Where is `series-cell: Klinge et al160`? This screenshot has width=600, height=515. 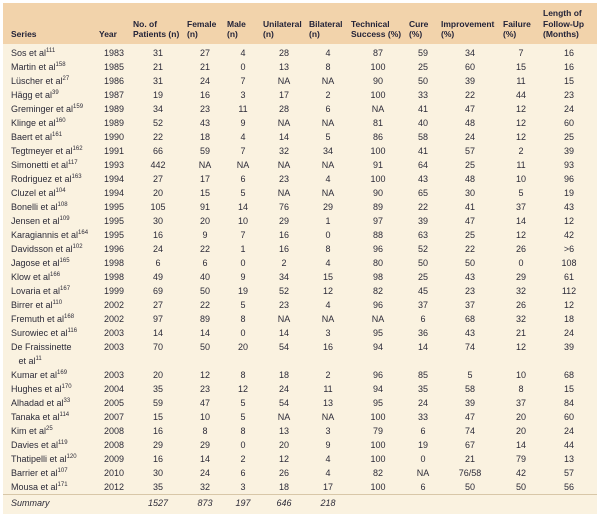
series-cell: Klinge et al160 is located at coordinates (38, 122).